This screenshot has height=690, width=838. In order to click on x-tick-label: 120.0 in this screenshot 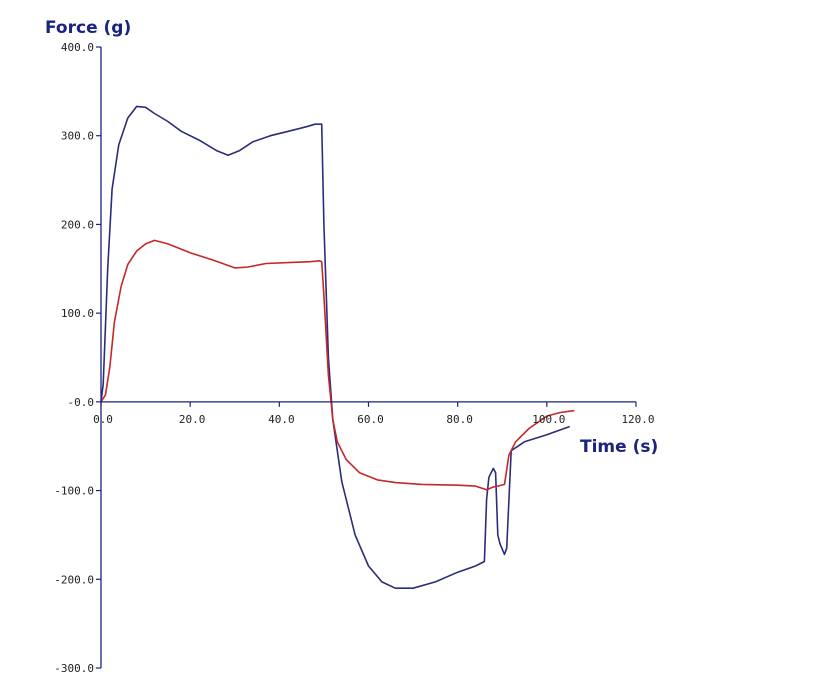, I will do `click(637, 419)`.